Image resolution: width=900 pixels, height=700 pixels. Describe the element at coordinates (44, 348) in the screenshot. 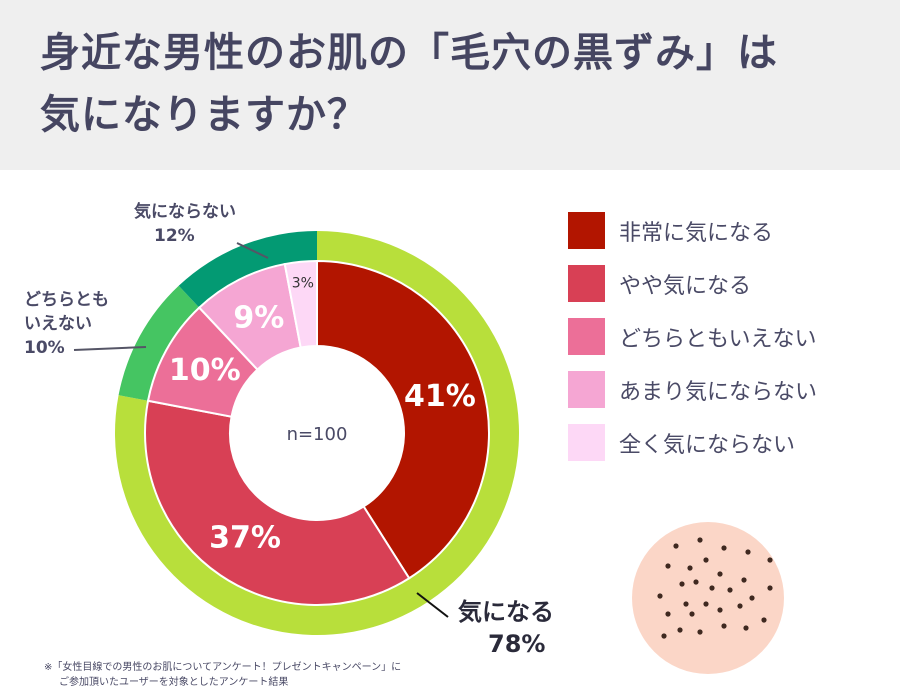

I see `outer-label-neutral-value: 10%` at that location.